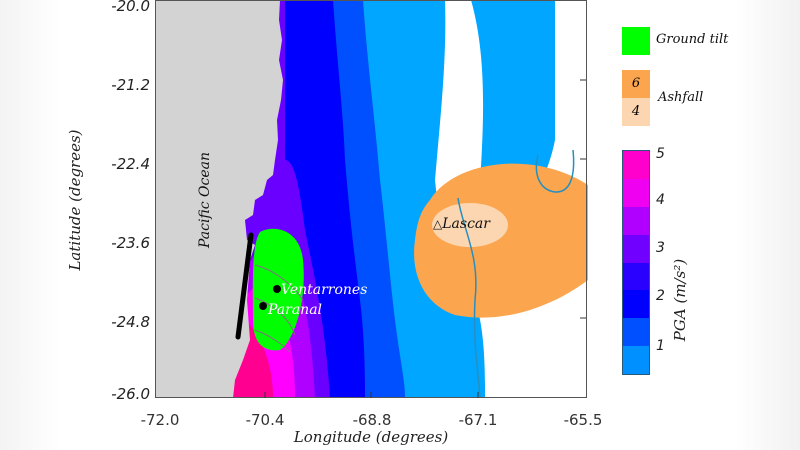 The height and width of the screenshot is (450, 800). What do you see at coordinates (130, 243) in the screenshot?
I see `y-tick: -23.6` at bounding box center [130, 243].